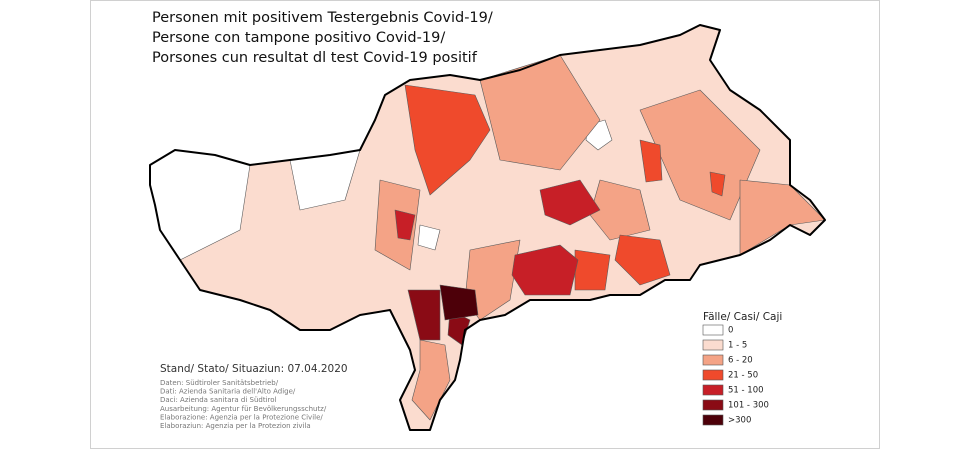 This screenshot has height=450, width=980. I want to click on legend-label: 101 - 300, so click(748, 406).